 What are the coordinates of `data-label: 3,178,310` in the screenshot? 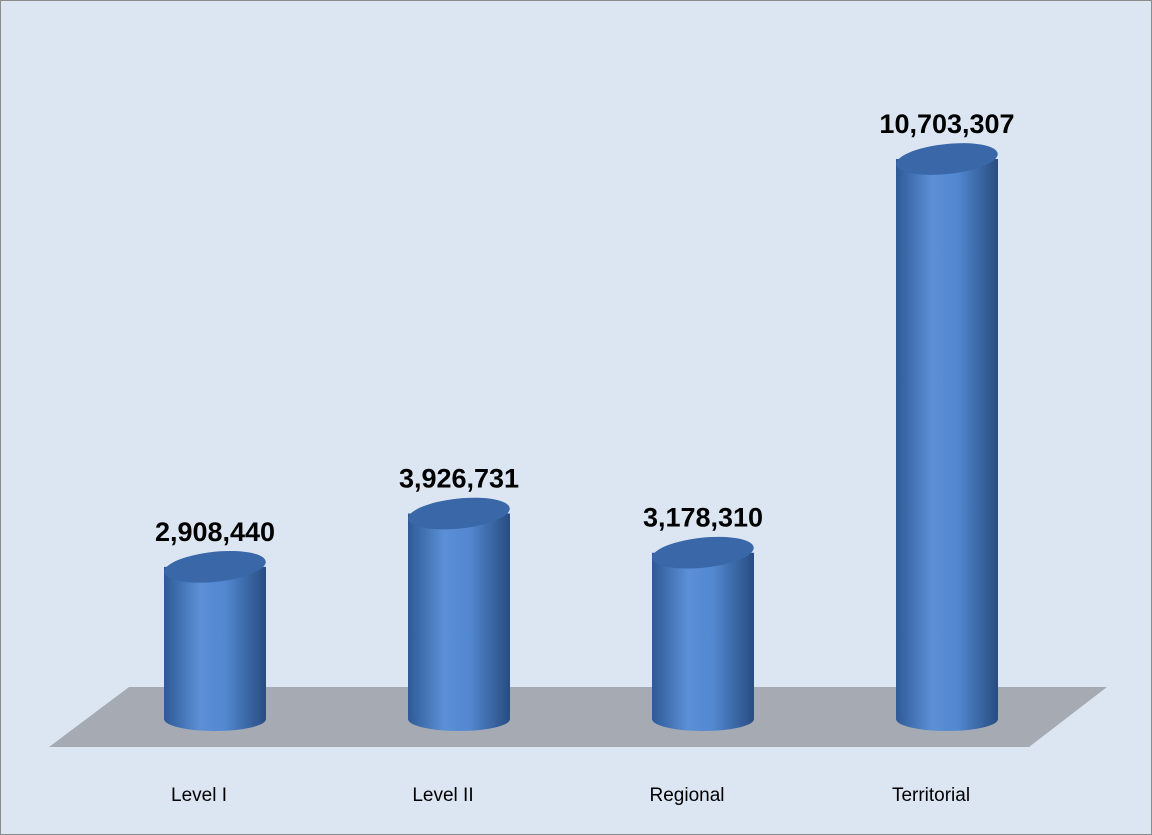 It's located at (703, 518).